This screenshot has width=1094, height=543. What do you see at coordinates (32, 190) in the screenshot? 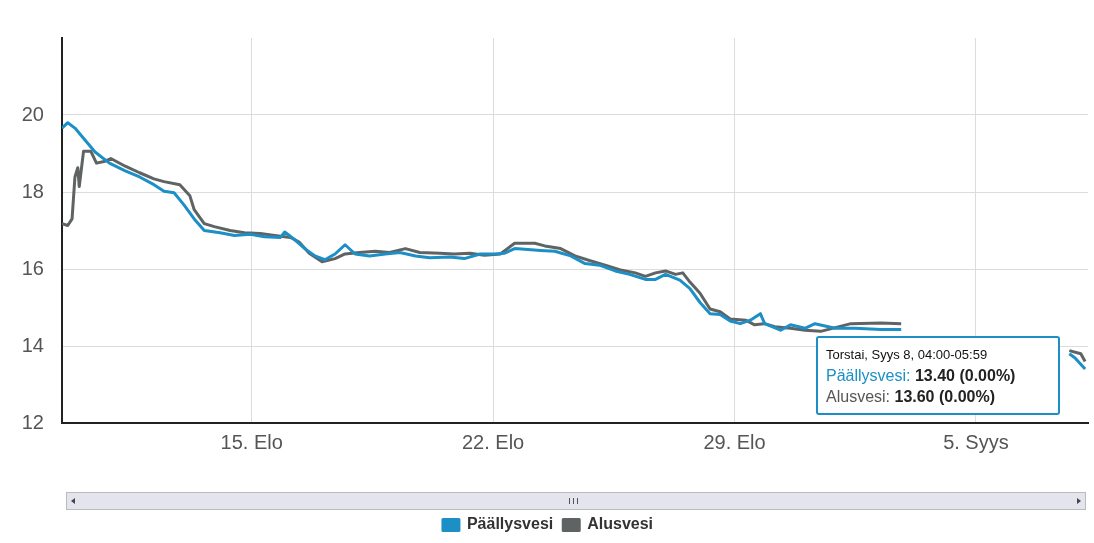
I see `y-tick-label: 18` at bounding box center [32, 190].